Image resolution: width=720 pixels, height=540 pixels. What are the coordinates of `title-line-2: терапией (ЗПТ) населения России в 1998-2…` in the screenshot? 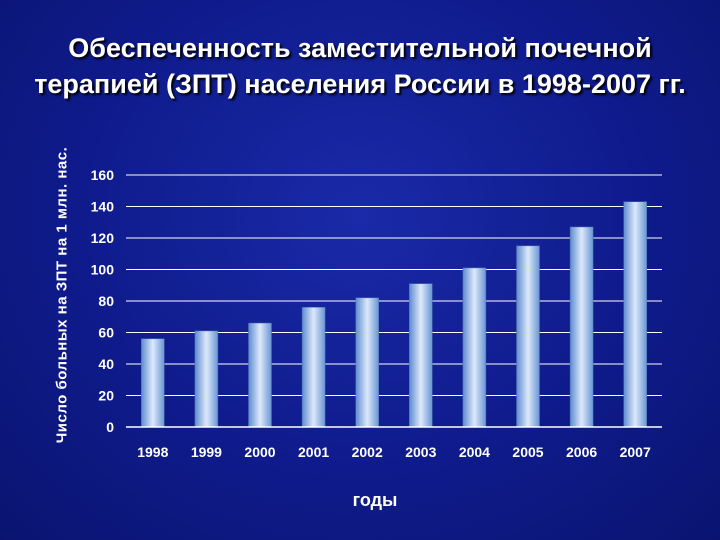 It's located at (360, 84).